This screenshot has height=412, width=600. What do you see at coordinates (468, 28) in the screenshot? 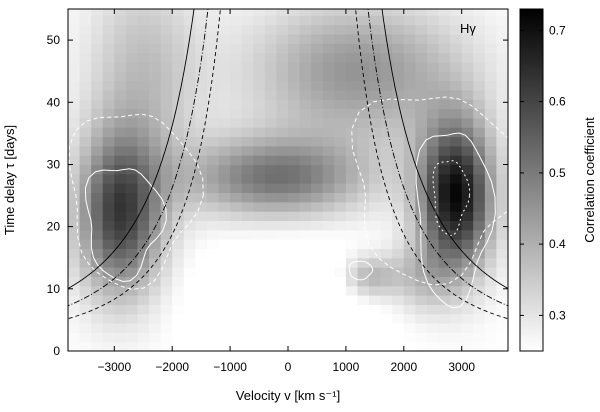
I see `panel-label: Hγ` at bounding box center [468, 28].